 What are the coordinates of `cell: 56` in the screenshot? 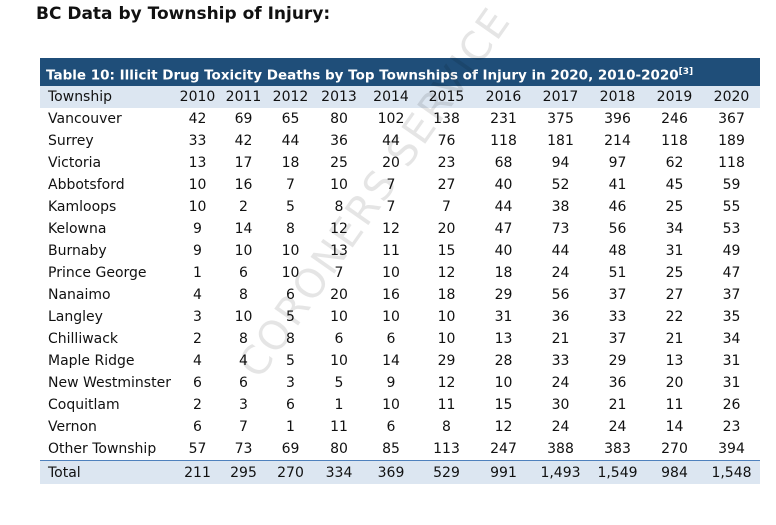 It's located at (617, 229).